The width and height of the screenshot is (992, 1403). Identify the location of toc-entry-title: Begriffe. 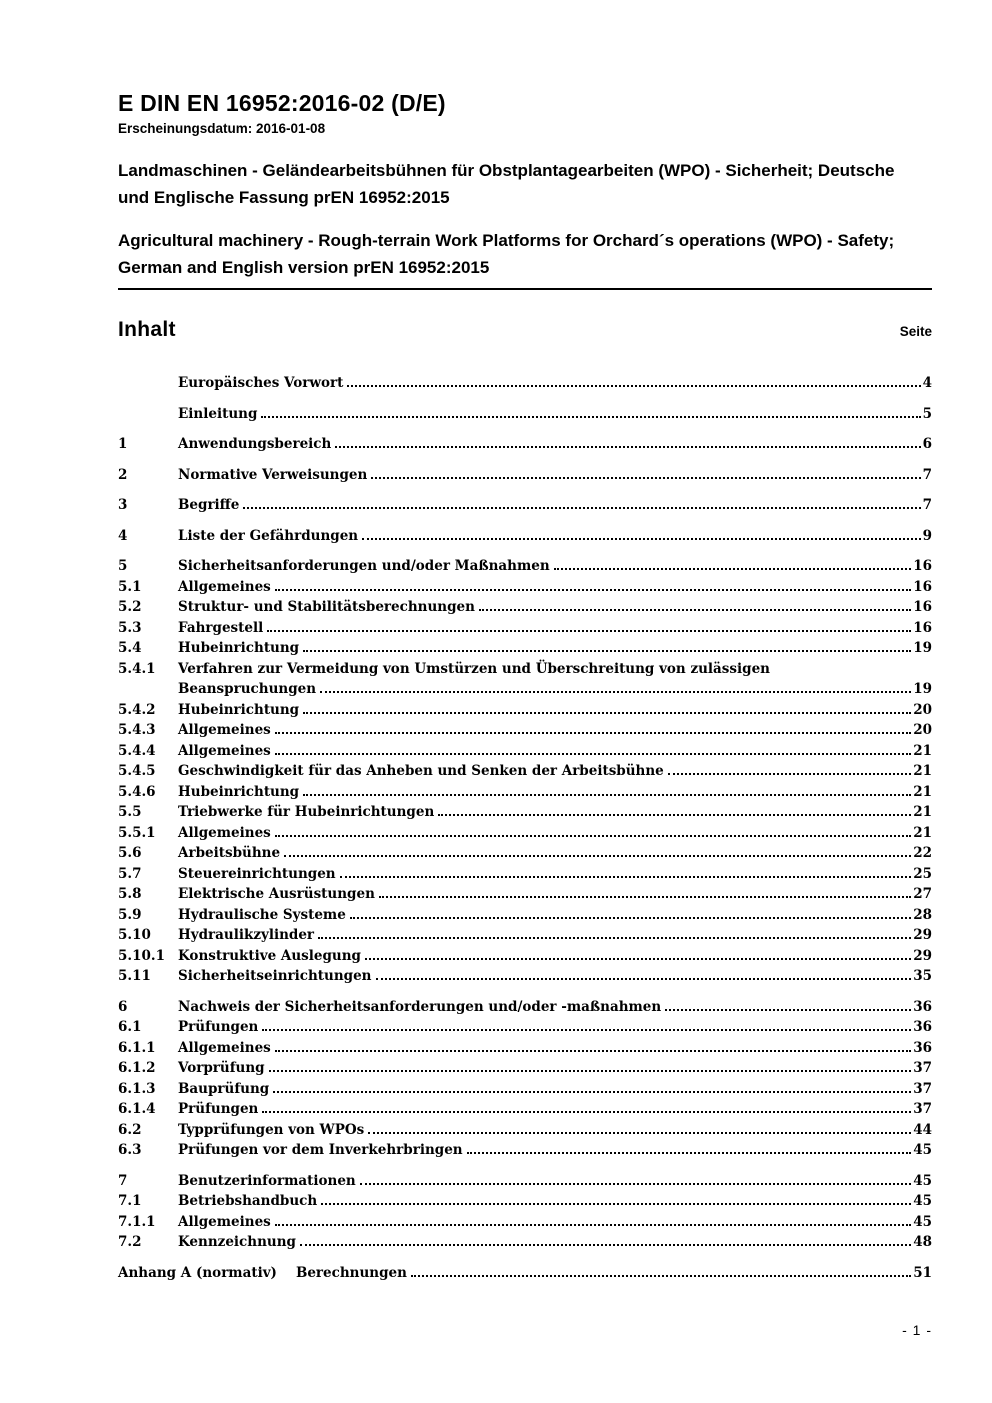
(209, 505).